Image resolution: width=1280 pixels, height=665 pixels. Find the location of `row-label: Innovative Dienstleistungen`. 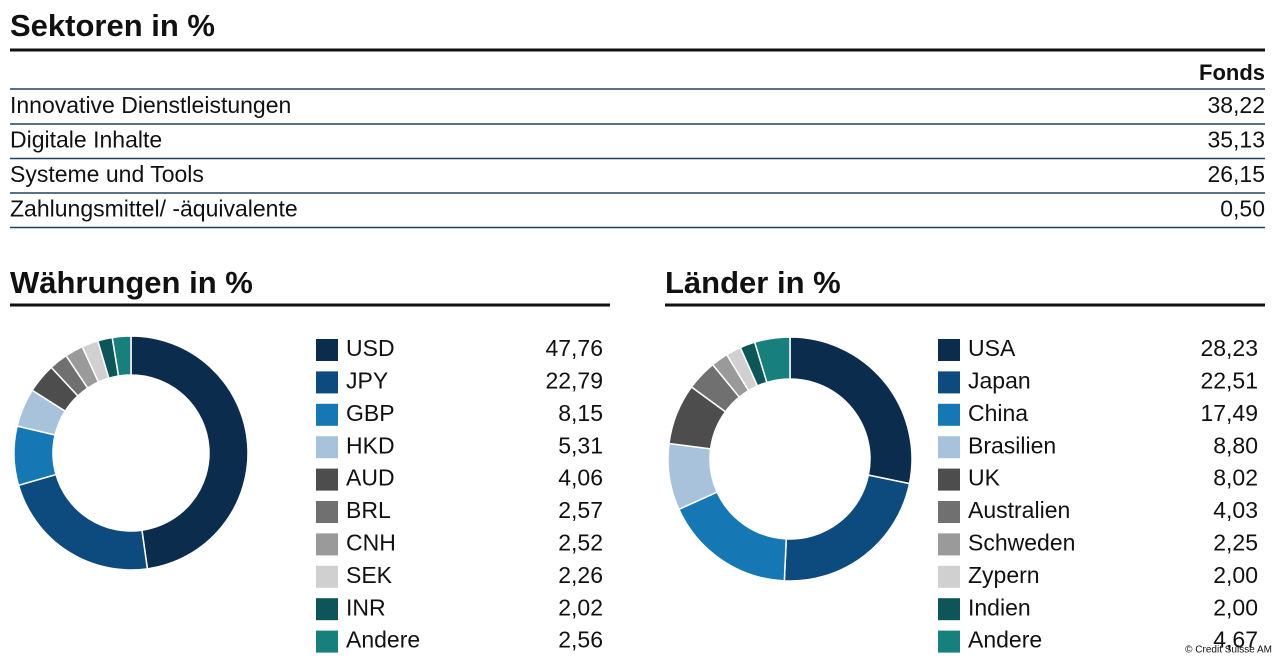

row-label: Innovative Dienstleistungen is located at coordinates (150, 105).